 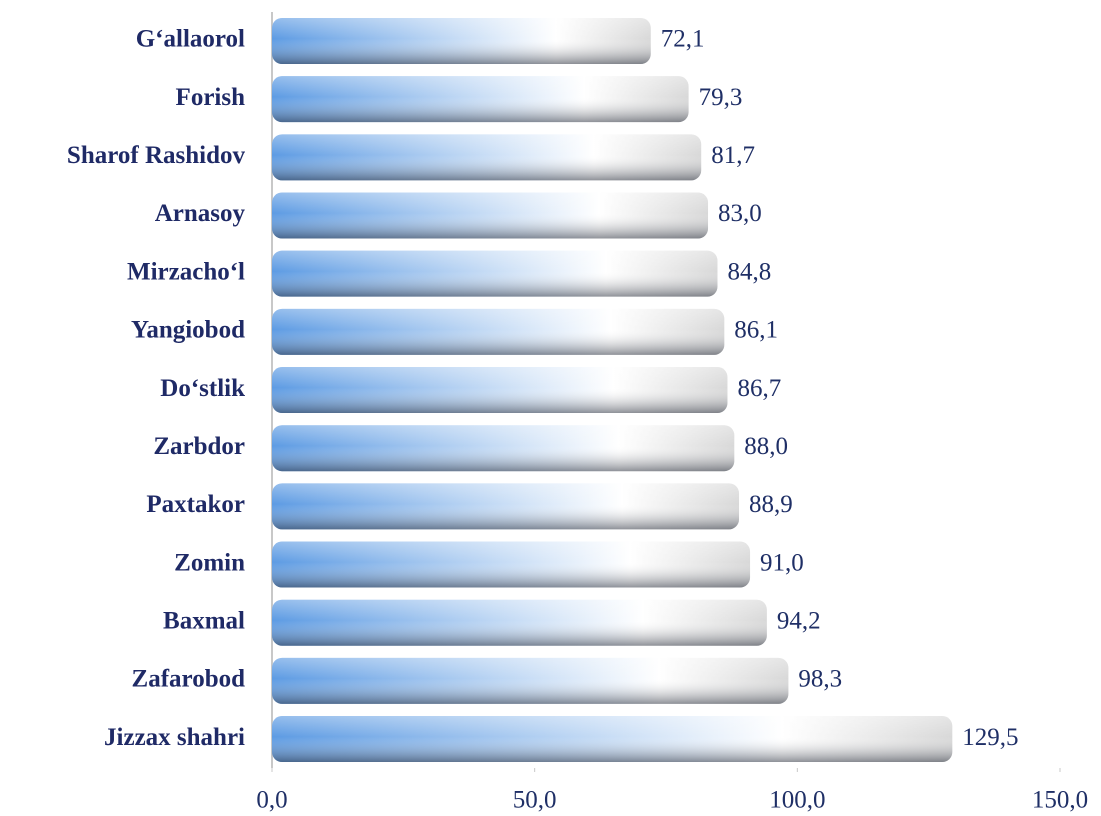 What do you see at coordinates (188, 330) in the screenshot?
I see `y-tick-label: Yangiobod` at bounding box center [188, 330].